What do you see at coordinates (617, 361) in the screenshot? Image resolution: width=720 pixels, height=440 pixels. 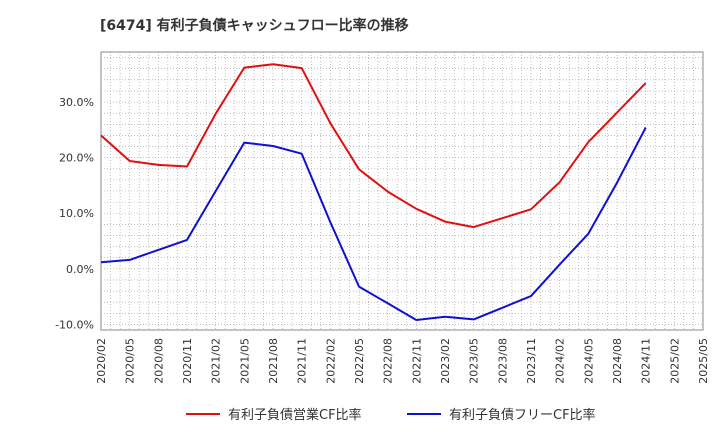 I see `x-tick-label: 2024/08` at bounding box center [617, 361].